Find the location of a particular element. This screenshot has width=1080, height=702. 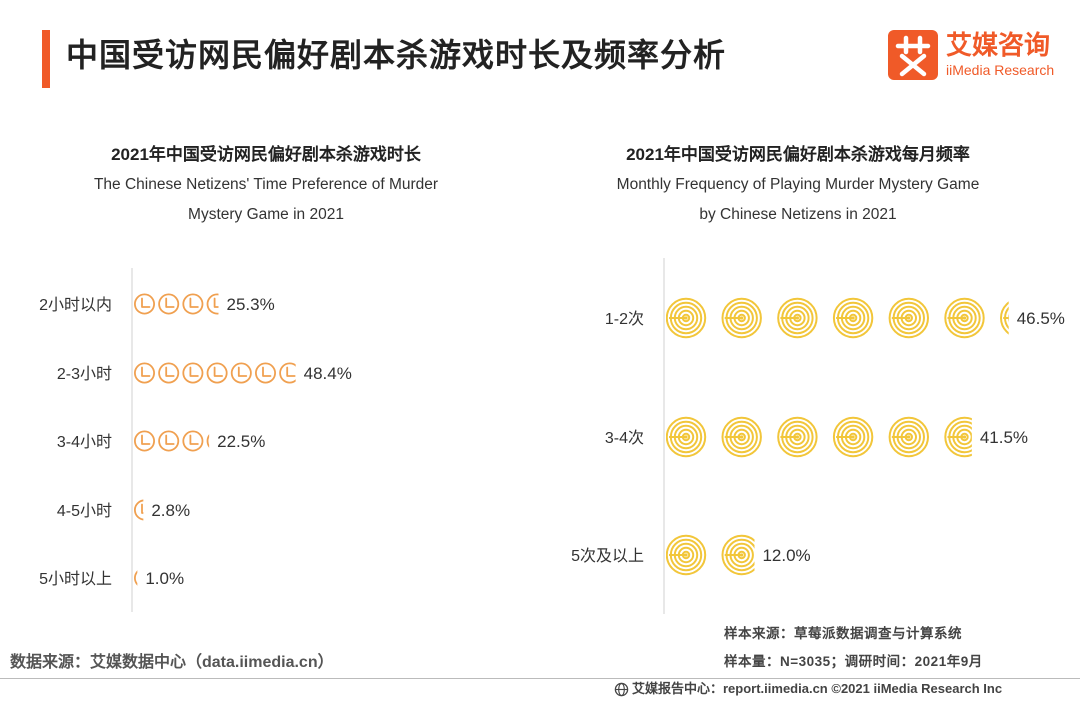

frequency-chart-subtitle-line-2: by Chinese Netizens in 2021 is located at coordinates (798, 214).